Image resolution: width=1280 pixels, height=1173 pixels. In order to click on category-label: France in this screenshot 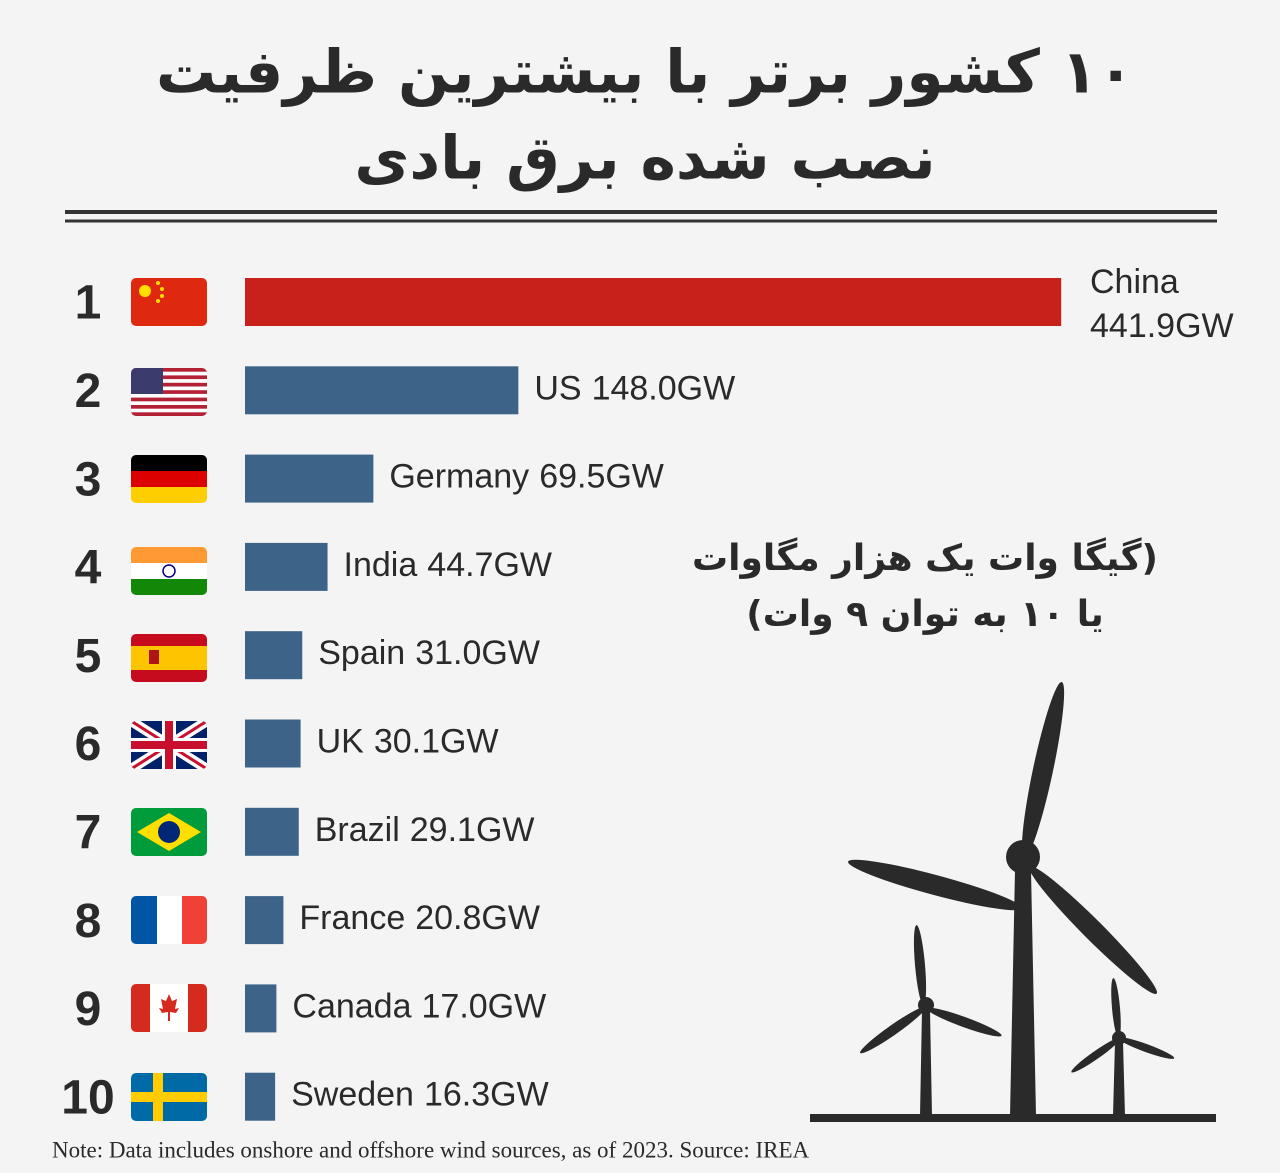, I will do `click(352, 918)`.